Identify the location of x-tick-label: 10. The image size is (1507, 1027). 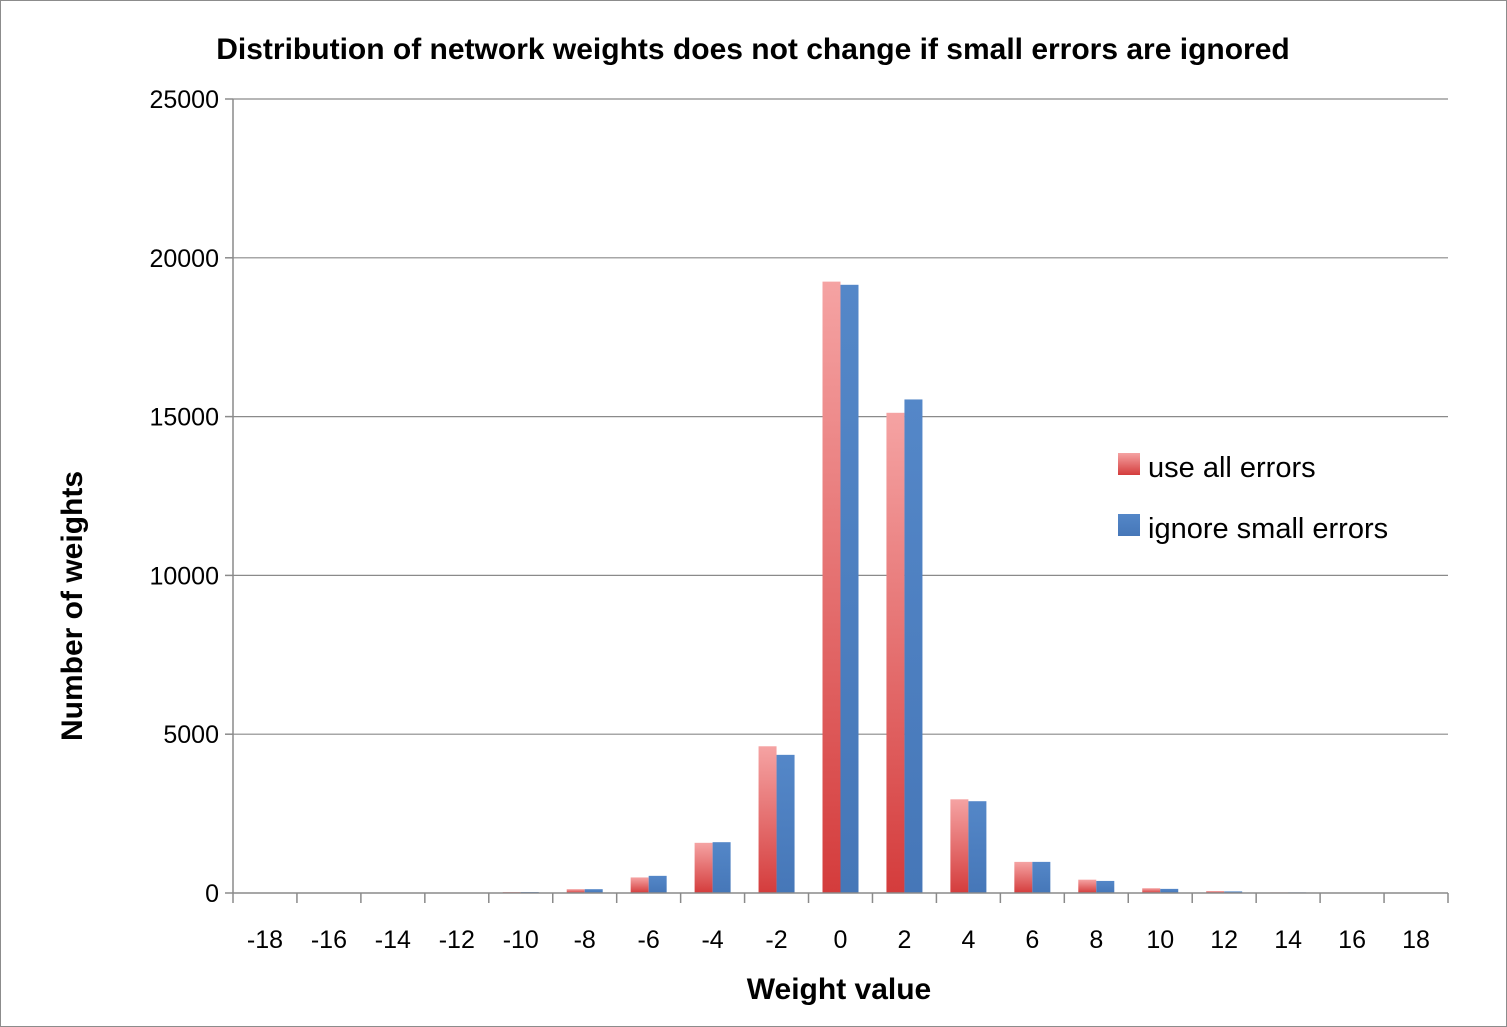
(1160, 940).